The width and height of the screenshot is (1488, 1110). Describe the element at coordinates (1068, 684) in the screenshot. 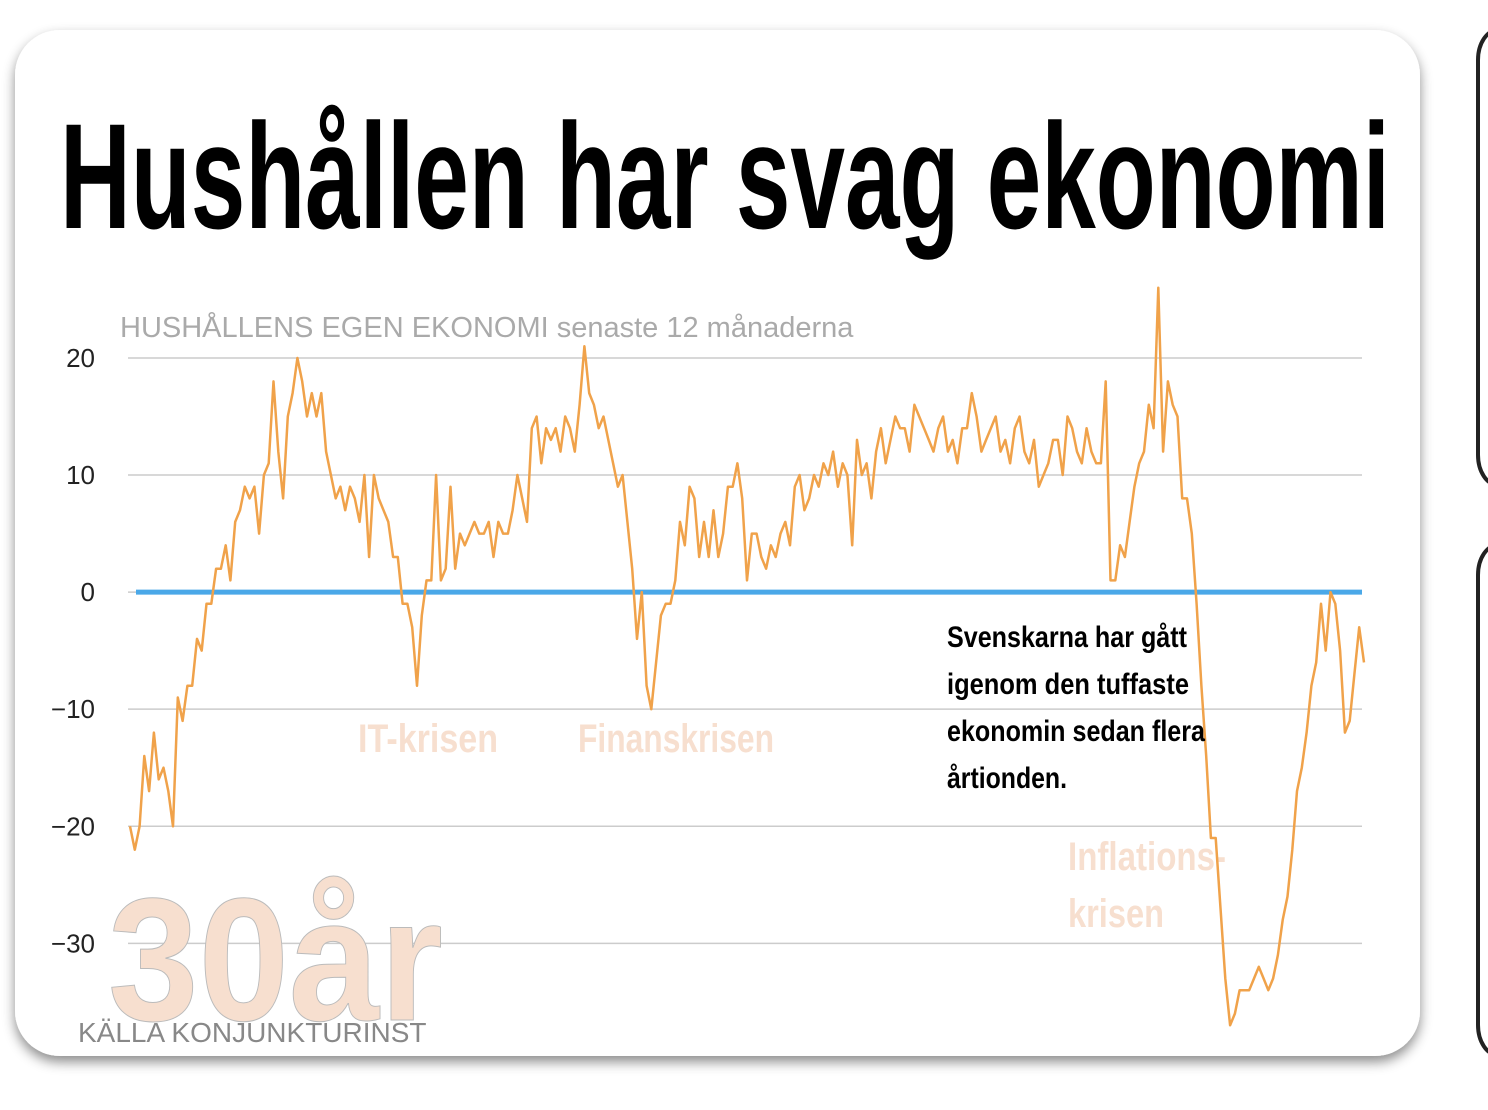

I see `callout: igenom den tuffaste` at that location.